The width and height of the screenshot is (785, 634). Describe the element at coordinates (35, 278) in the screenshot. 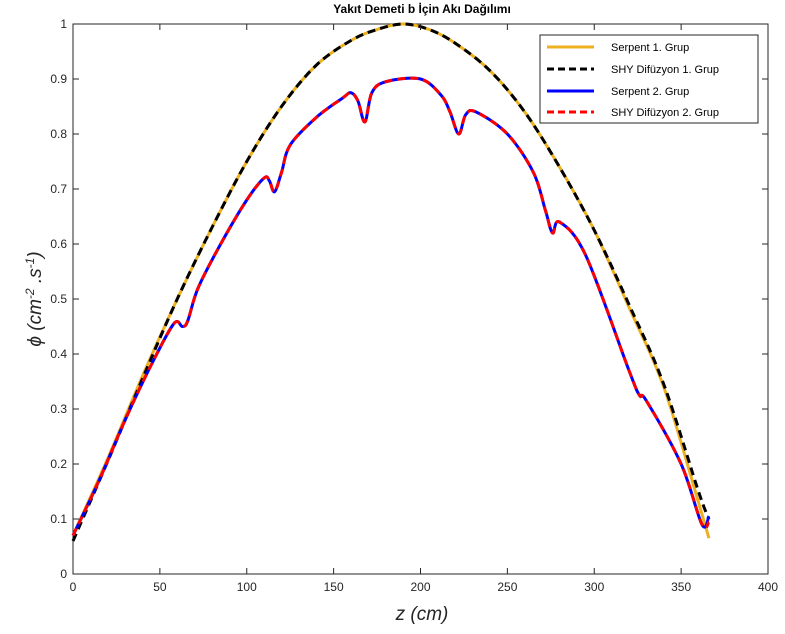

I see `y-axis-title-mid: .s` at that location.